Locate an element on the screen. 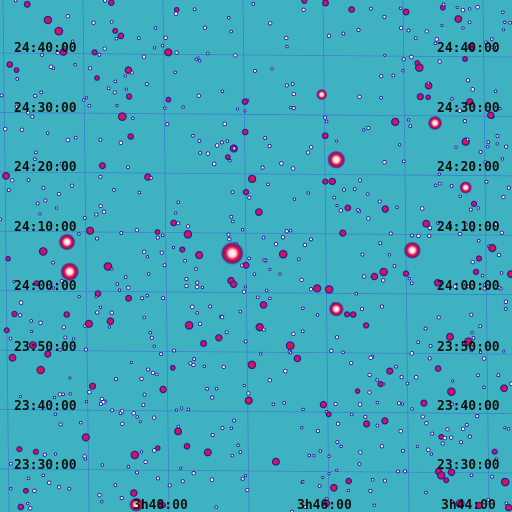  dec-label-left: 23:40:00 is located at coordinates (45, 406).